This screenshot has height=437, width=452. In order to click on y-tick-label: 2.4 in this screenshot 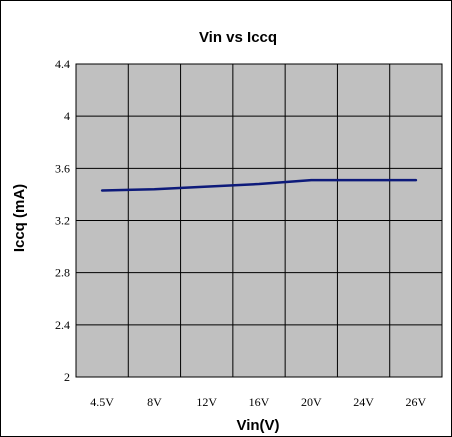, I will do `click(62, 325)`.